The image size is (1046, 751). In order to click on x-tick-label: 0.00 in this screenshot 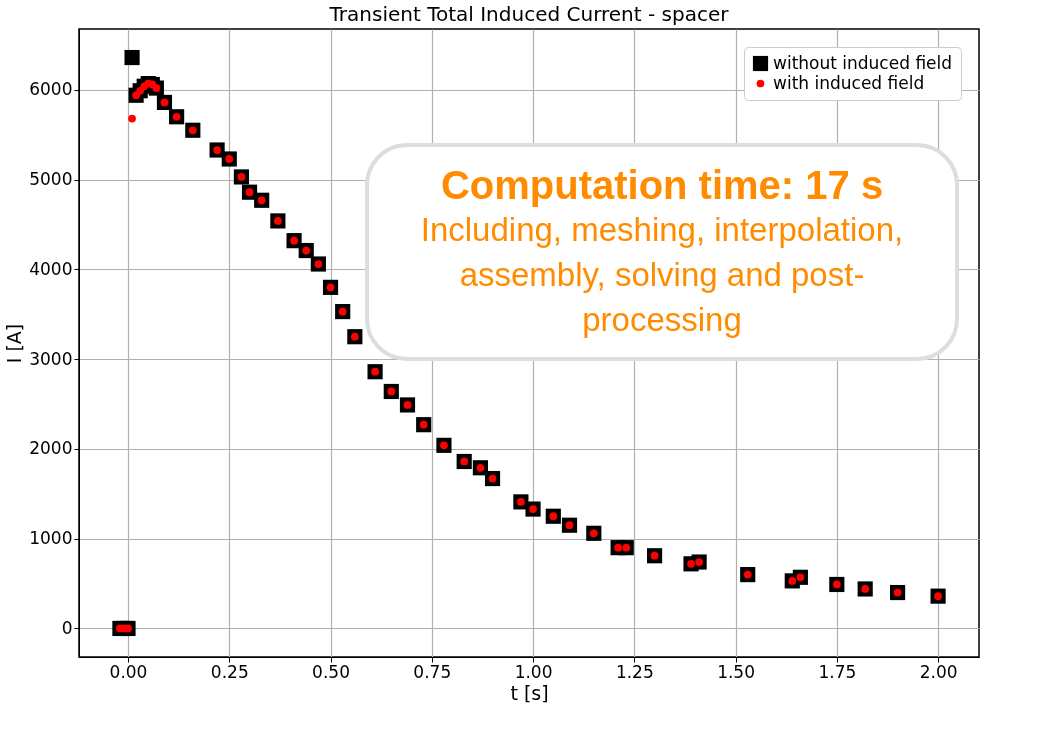, I will do `click(128, 671)`.